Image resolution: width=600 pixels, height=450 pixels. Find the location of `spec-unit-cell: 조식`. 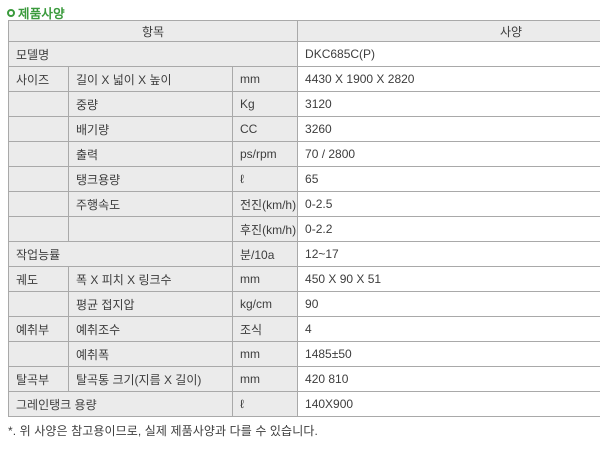

spec-unit-cell: 조식 is located at coordinates (265, 329).